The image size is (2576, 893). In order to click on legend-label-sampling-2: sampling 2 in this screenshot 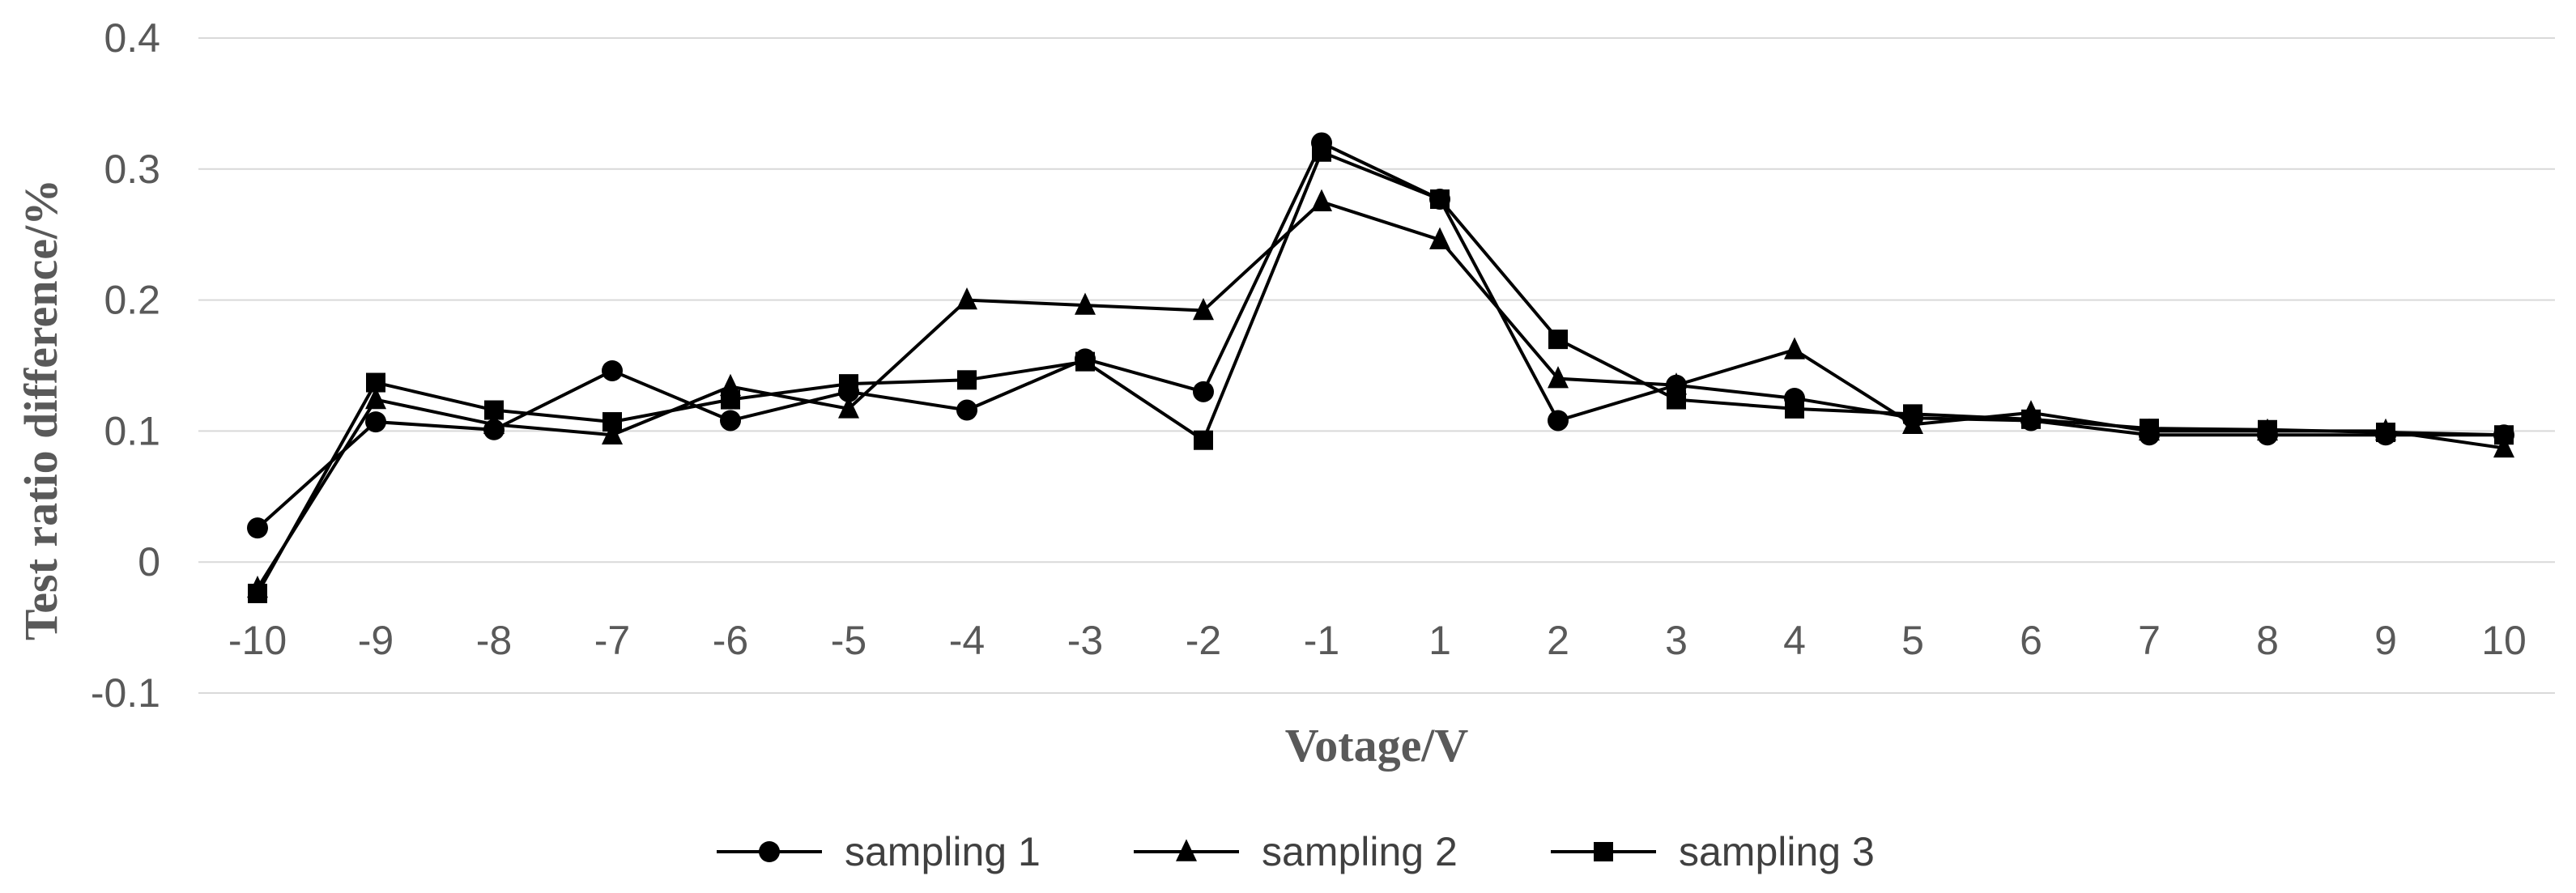, I will do `click(1360, 851)`.